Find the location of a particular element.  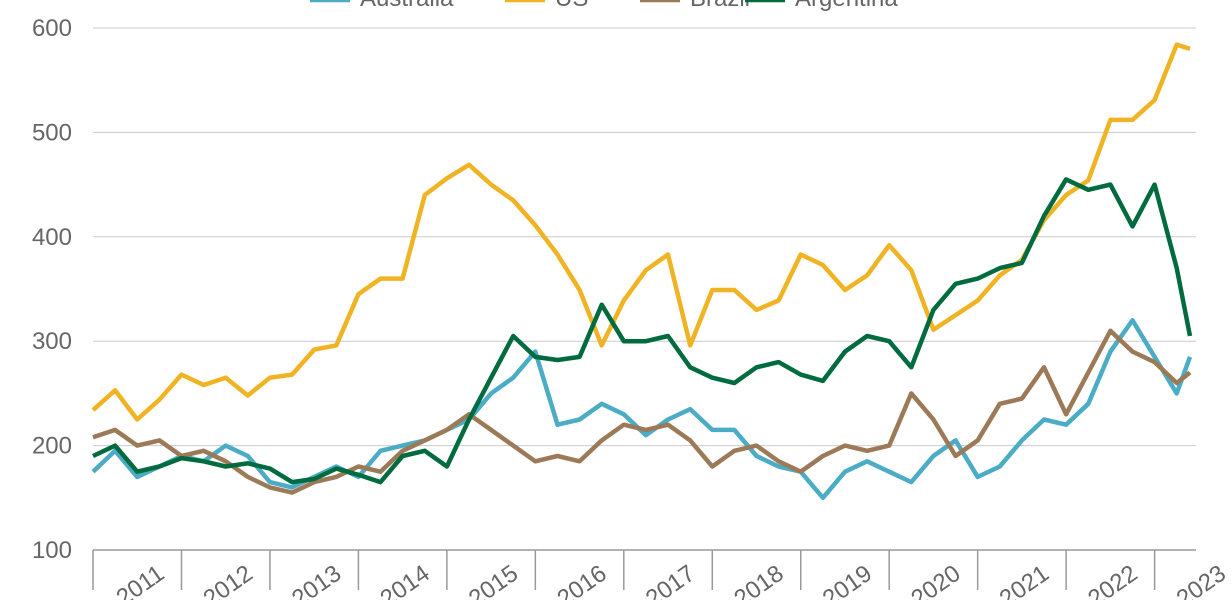

y-tick-label: 100 is located at coordinates (52, 550).